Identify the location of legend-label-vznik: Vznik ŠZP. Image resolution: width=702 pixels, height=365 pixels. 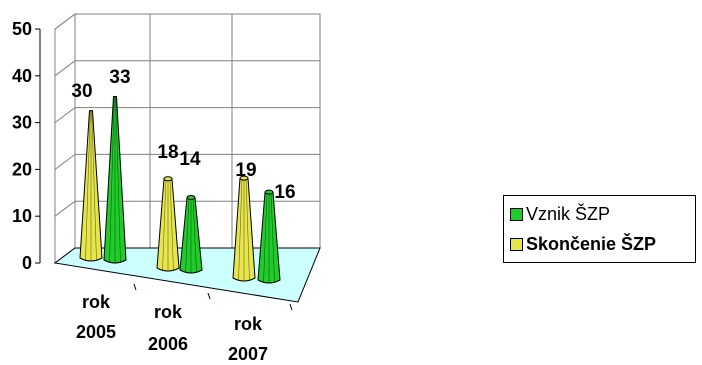
(568, 213).